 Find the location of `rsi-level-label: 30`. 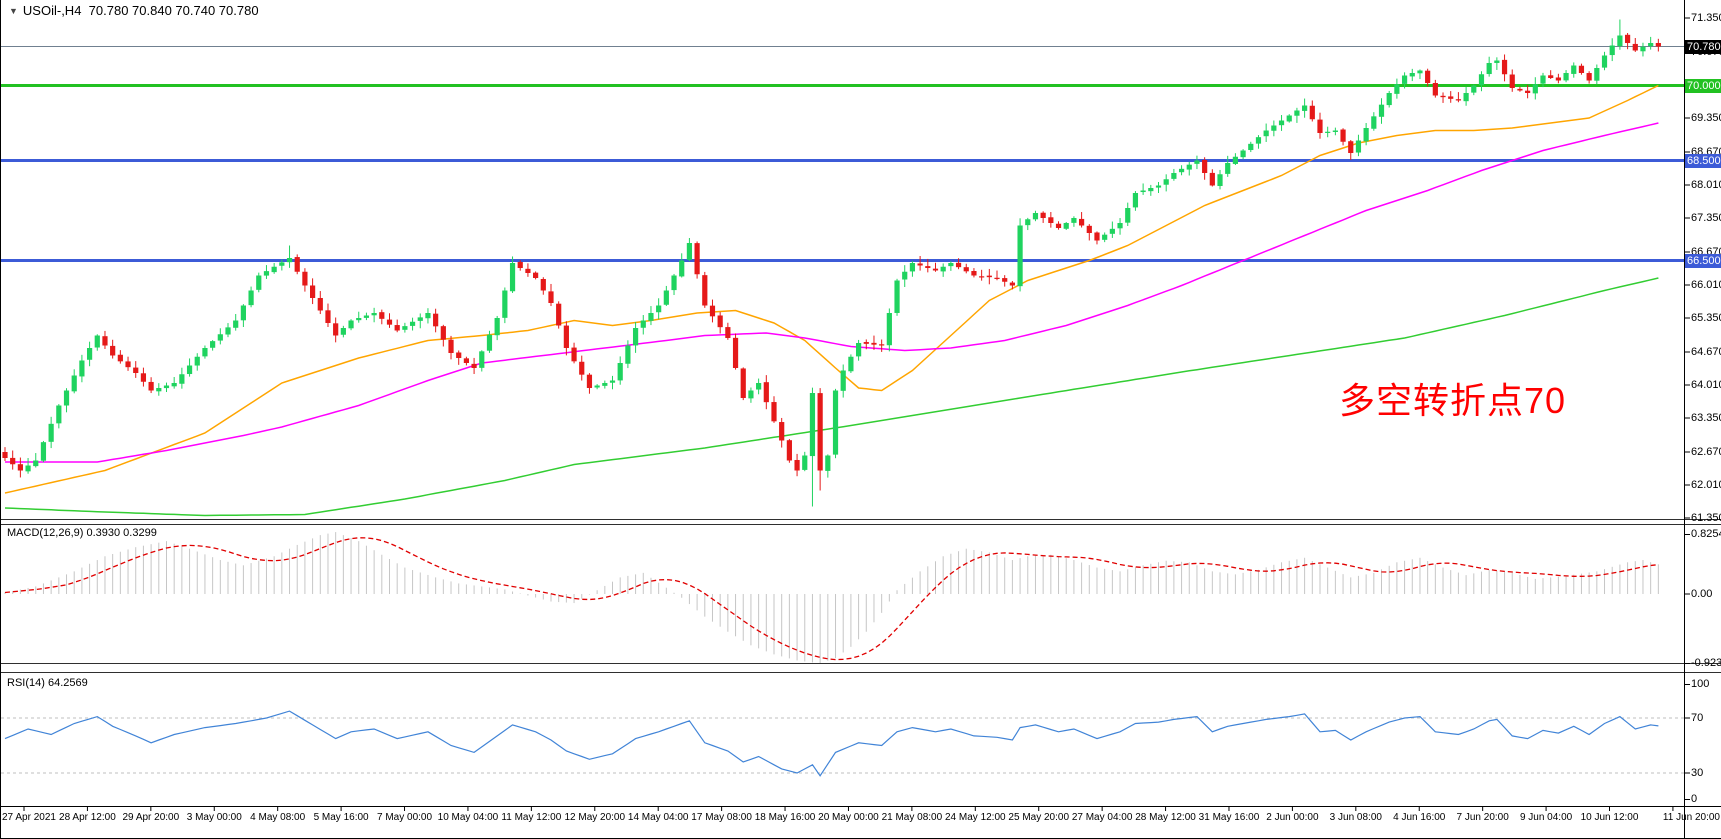

rsi-level-label: 30 is located at coordinates (1697, 772).